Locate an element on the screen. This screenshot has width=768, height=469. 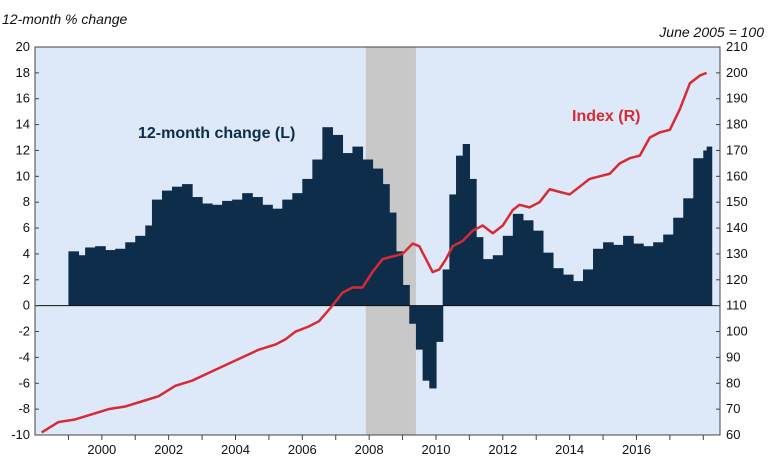
index-series-label: Index (R) is located at coordinates (606, 116).